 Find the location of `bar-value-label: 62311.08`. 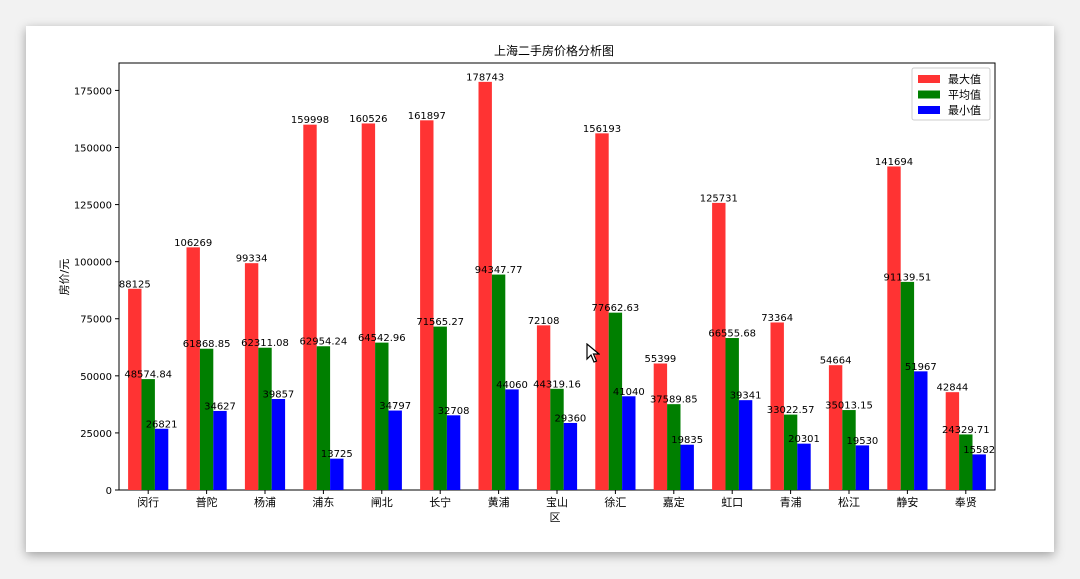

bar-value-label: 62311.08 is located at coordinates (265, 343).